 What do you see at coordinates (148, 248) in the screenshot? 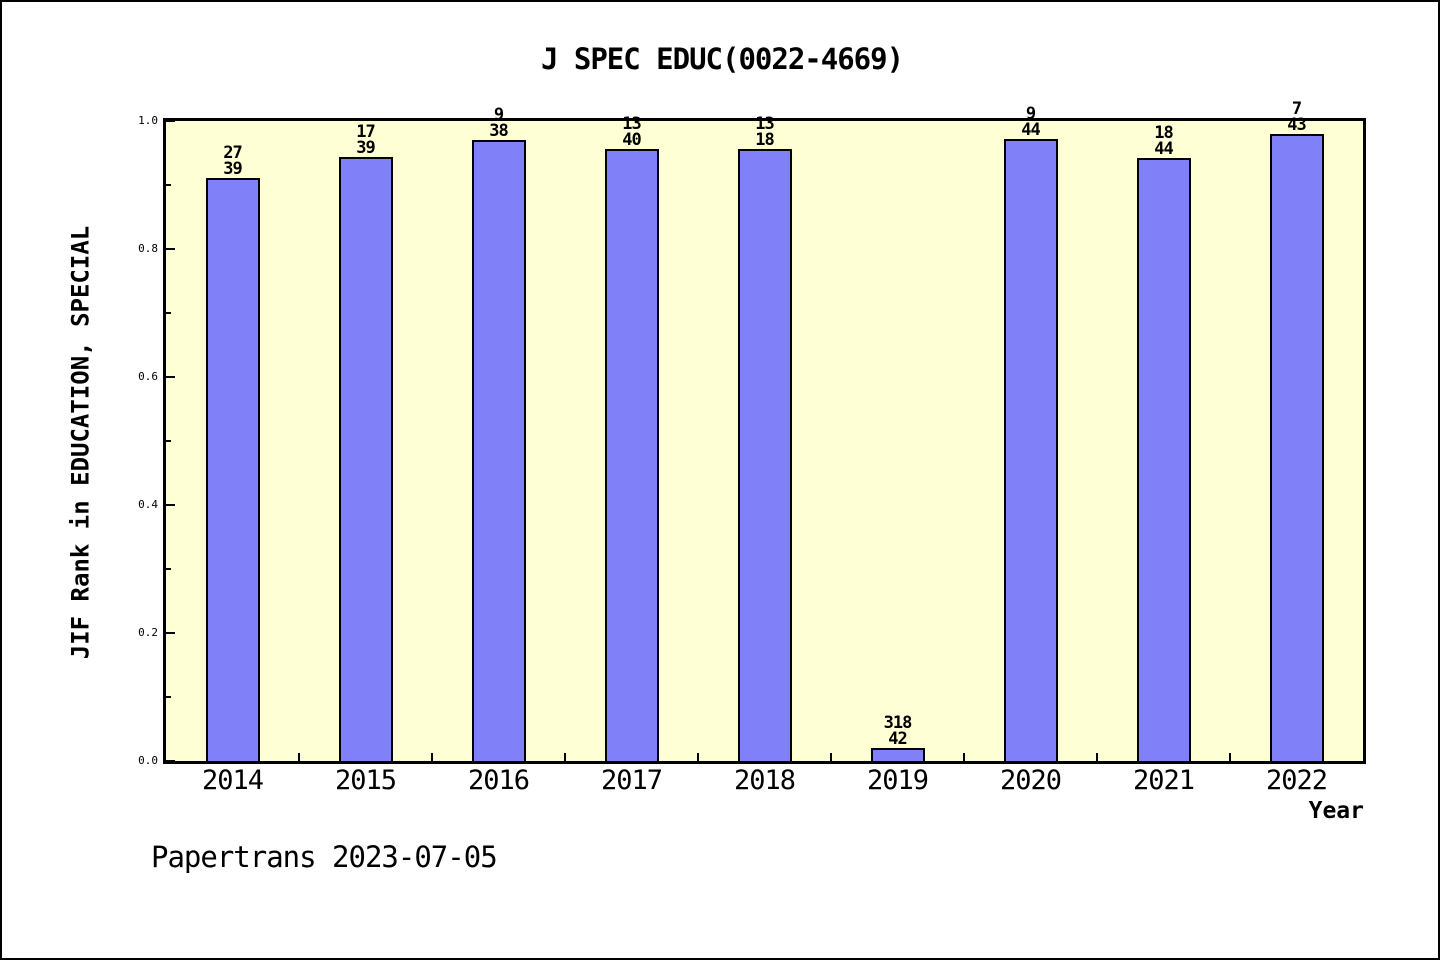
I see `y-tick-label: 0.8` at bounding box center [148, 248].